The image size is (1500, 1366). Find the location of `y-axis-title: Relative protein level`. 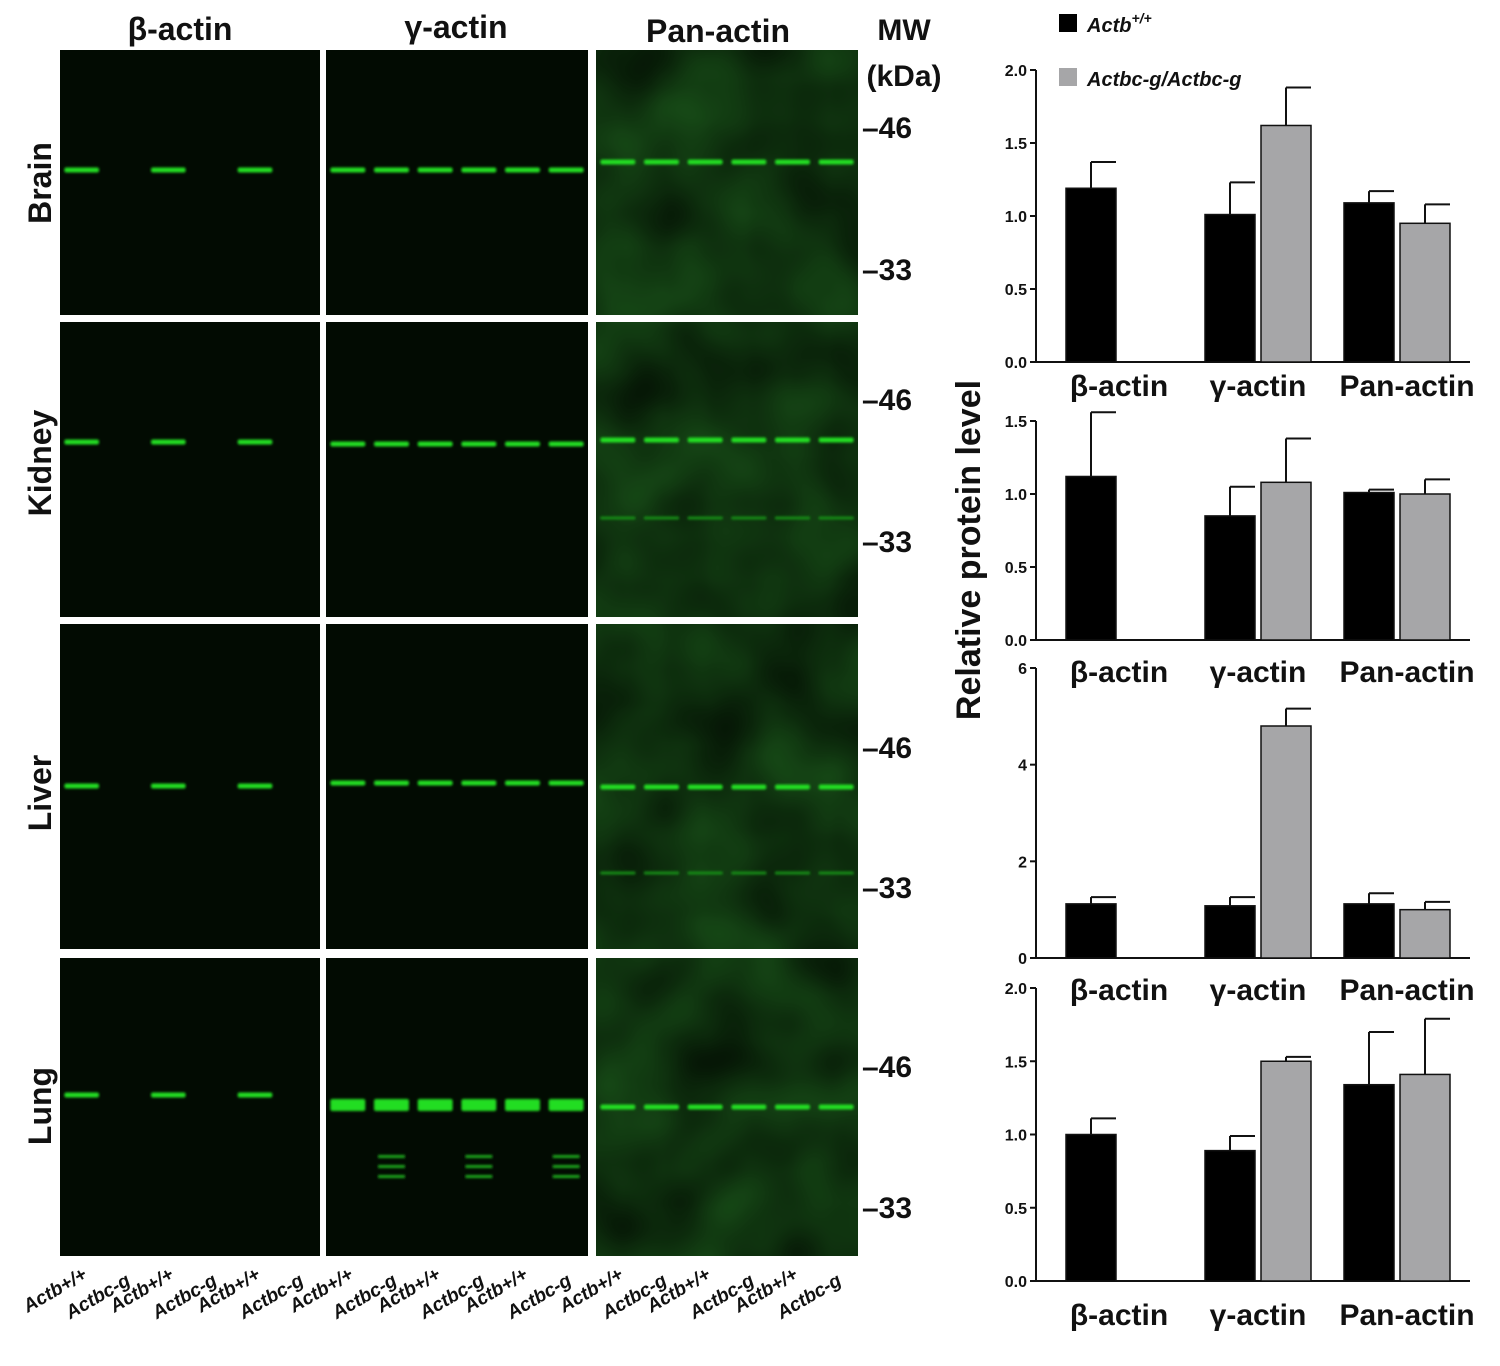

y-axis-title: Relative protein level is located at coordinates (969, 550).